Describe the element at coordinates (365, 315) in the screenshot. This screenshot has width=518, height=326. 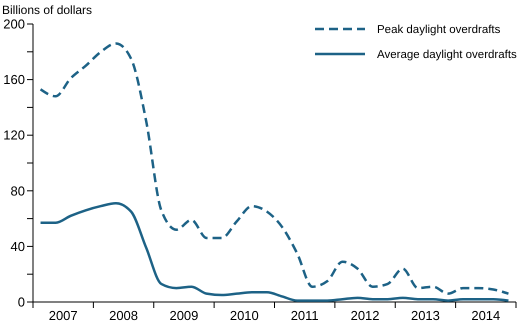
I see `x-tick-label: 2012` at that location.